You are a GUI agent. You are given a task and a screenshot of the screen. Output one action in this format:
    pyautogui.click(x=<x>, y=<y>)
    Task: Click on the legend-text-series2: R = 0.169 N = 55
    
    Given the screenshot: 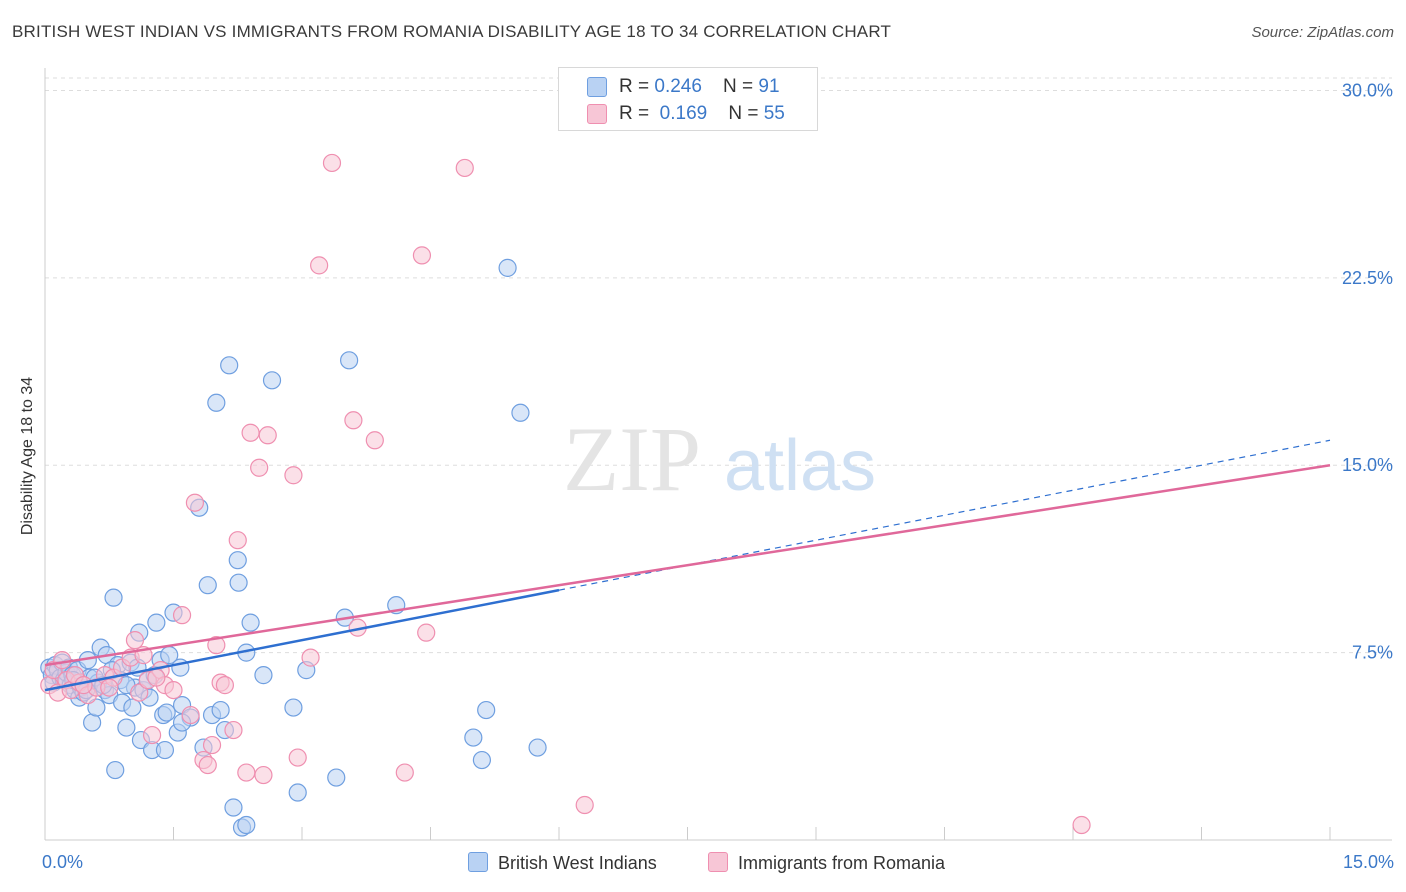 What is the action you would take?
    pyautogui.click(x=702, y=114)
    